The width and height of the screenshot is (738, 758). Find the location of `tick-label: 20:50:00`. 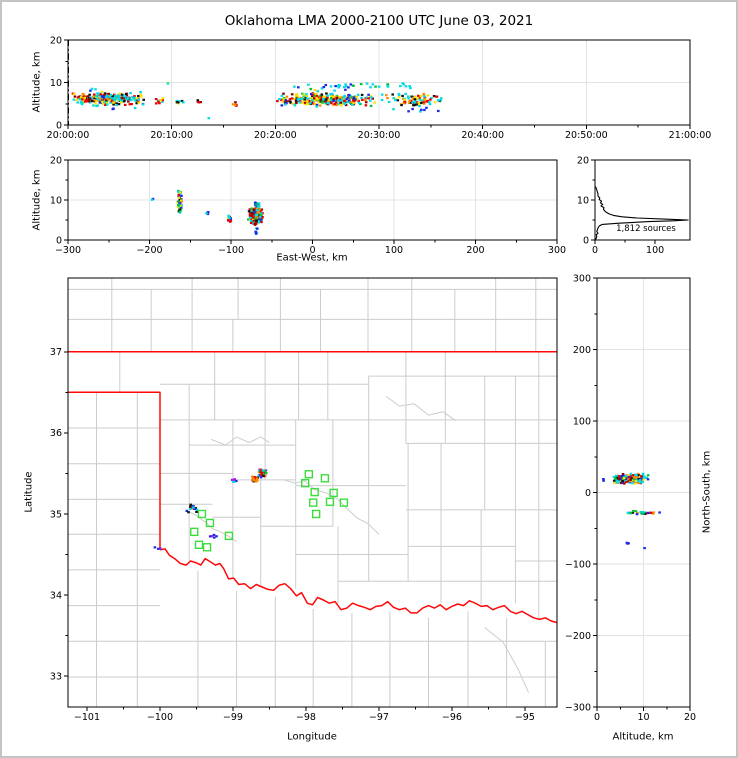

tick-label: 20:50:00 is located at coordinates (586, 135).